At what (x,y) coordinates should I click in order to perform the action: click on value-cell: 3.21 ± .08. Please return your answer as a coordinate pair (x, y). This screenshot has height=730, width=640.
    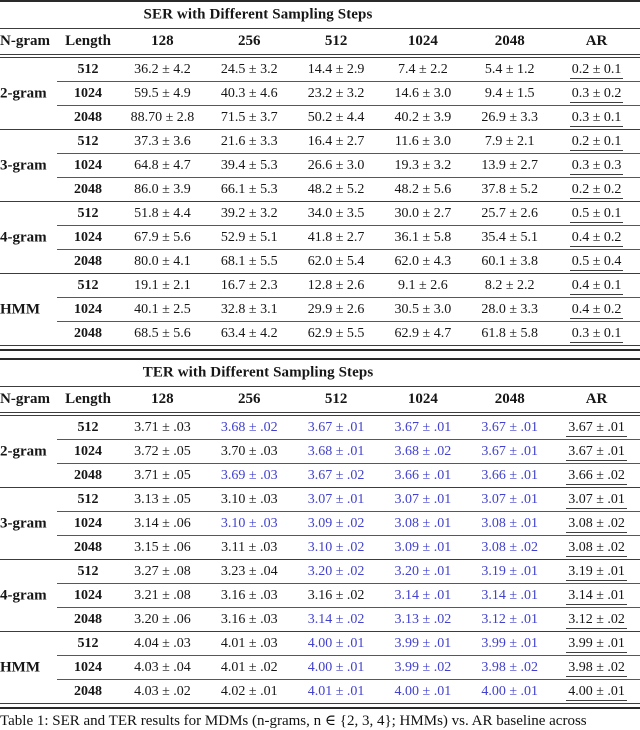
    Looking at the image, I should click on (162, 595).